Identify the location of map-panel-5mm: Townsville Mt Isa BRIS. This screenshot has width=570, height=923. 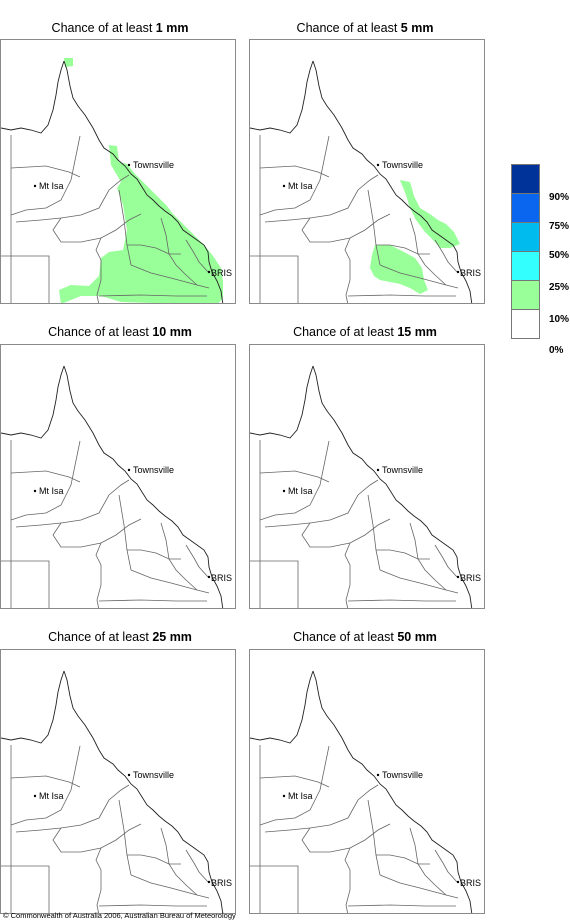
(367, 171).